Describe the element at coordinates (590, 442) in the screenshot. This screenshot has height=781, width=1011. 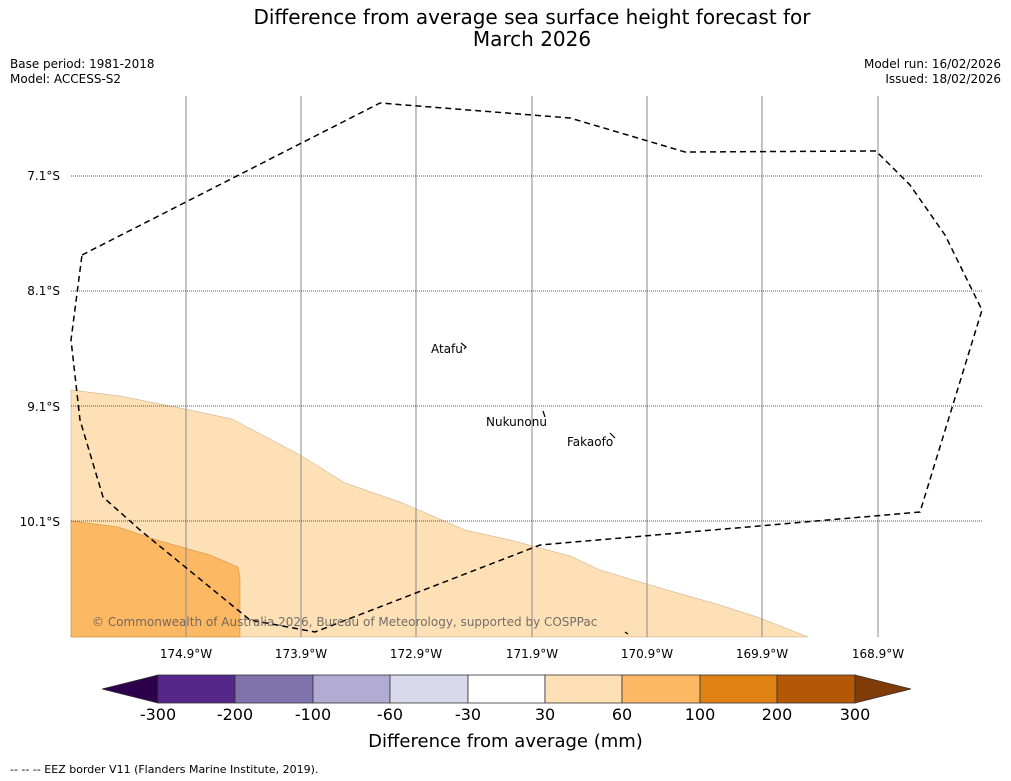
I see `place-fakaofo: Fakaofo` at that location.